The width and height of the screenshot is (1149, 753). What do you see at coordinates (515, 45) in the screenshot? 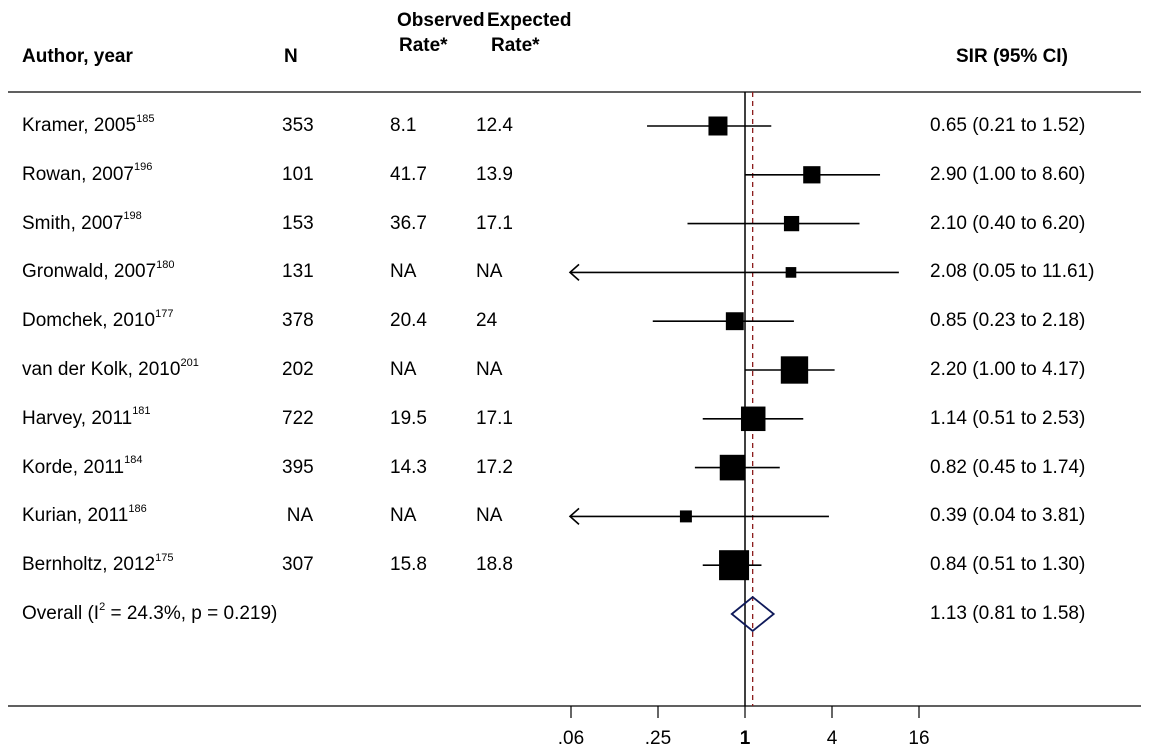
I see `header-expected-rate: Rate*` at bounding box center [515, 45].